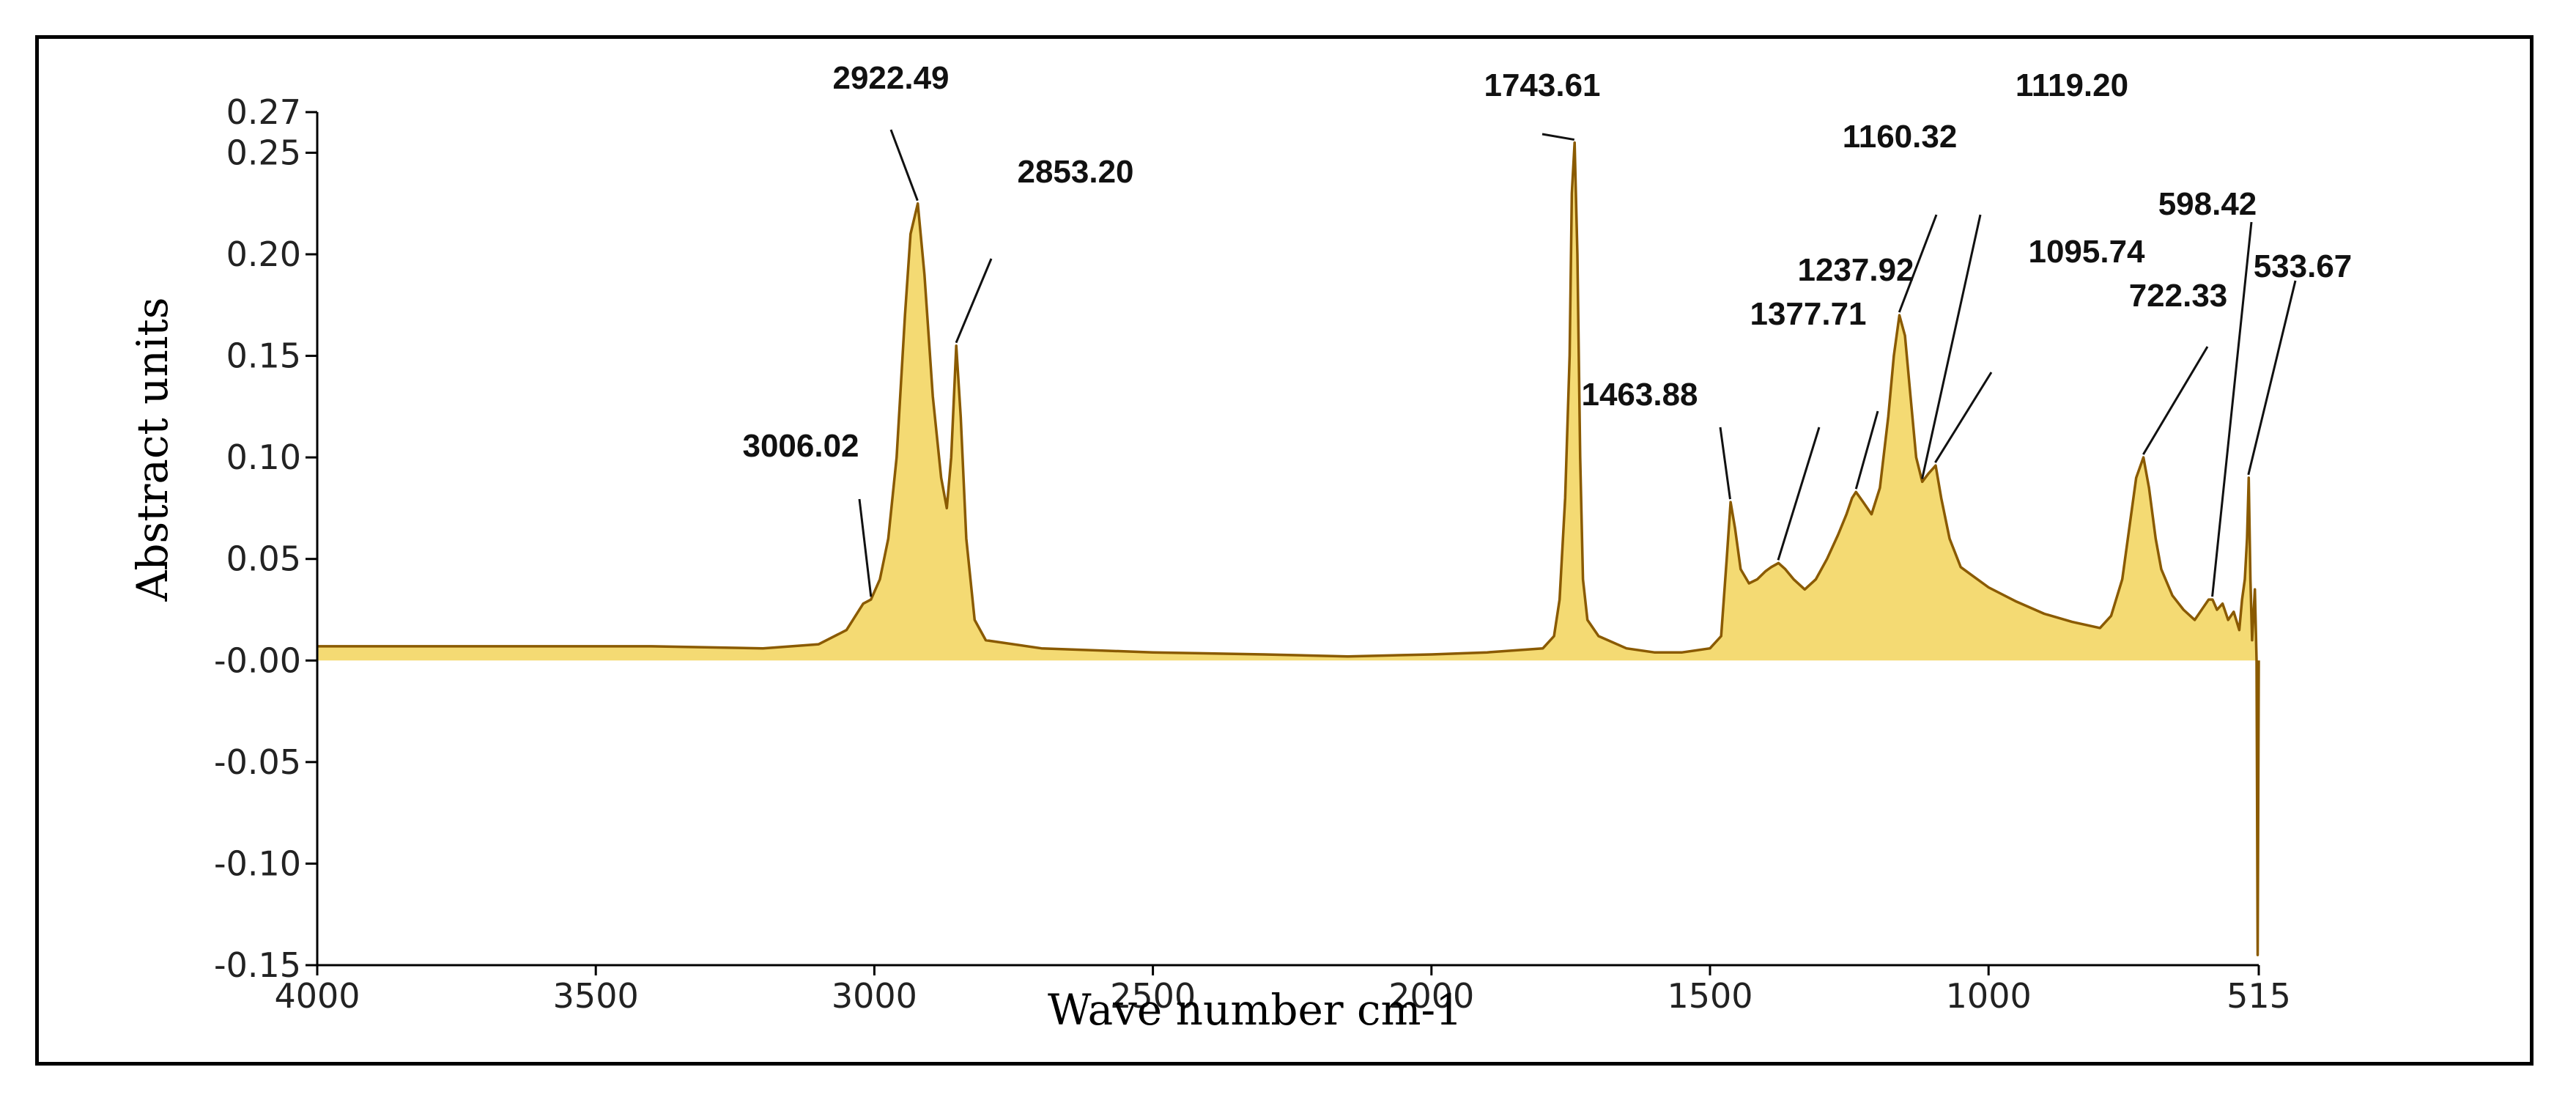  Describe the element at coordinates (263, 255) in the screenshot. I see `y-tick-label: 0.20` at that location.